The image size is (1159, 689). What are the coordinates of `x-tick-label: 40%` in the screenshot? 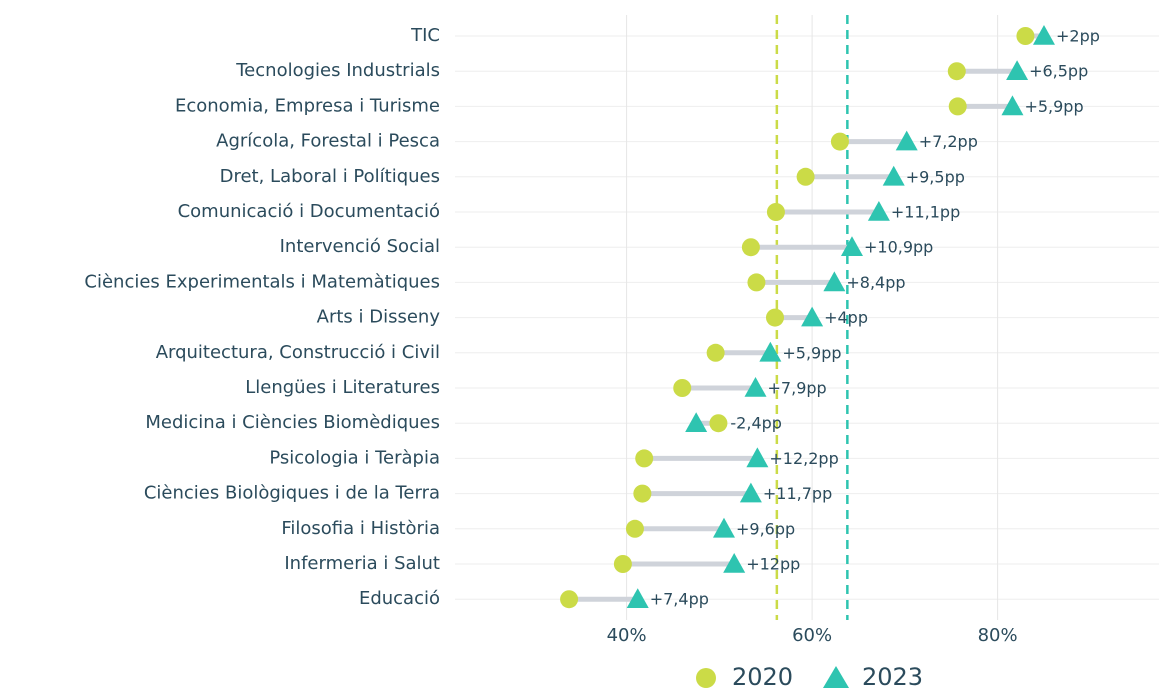 It's located at (627, 635).